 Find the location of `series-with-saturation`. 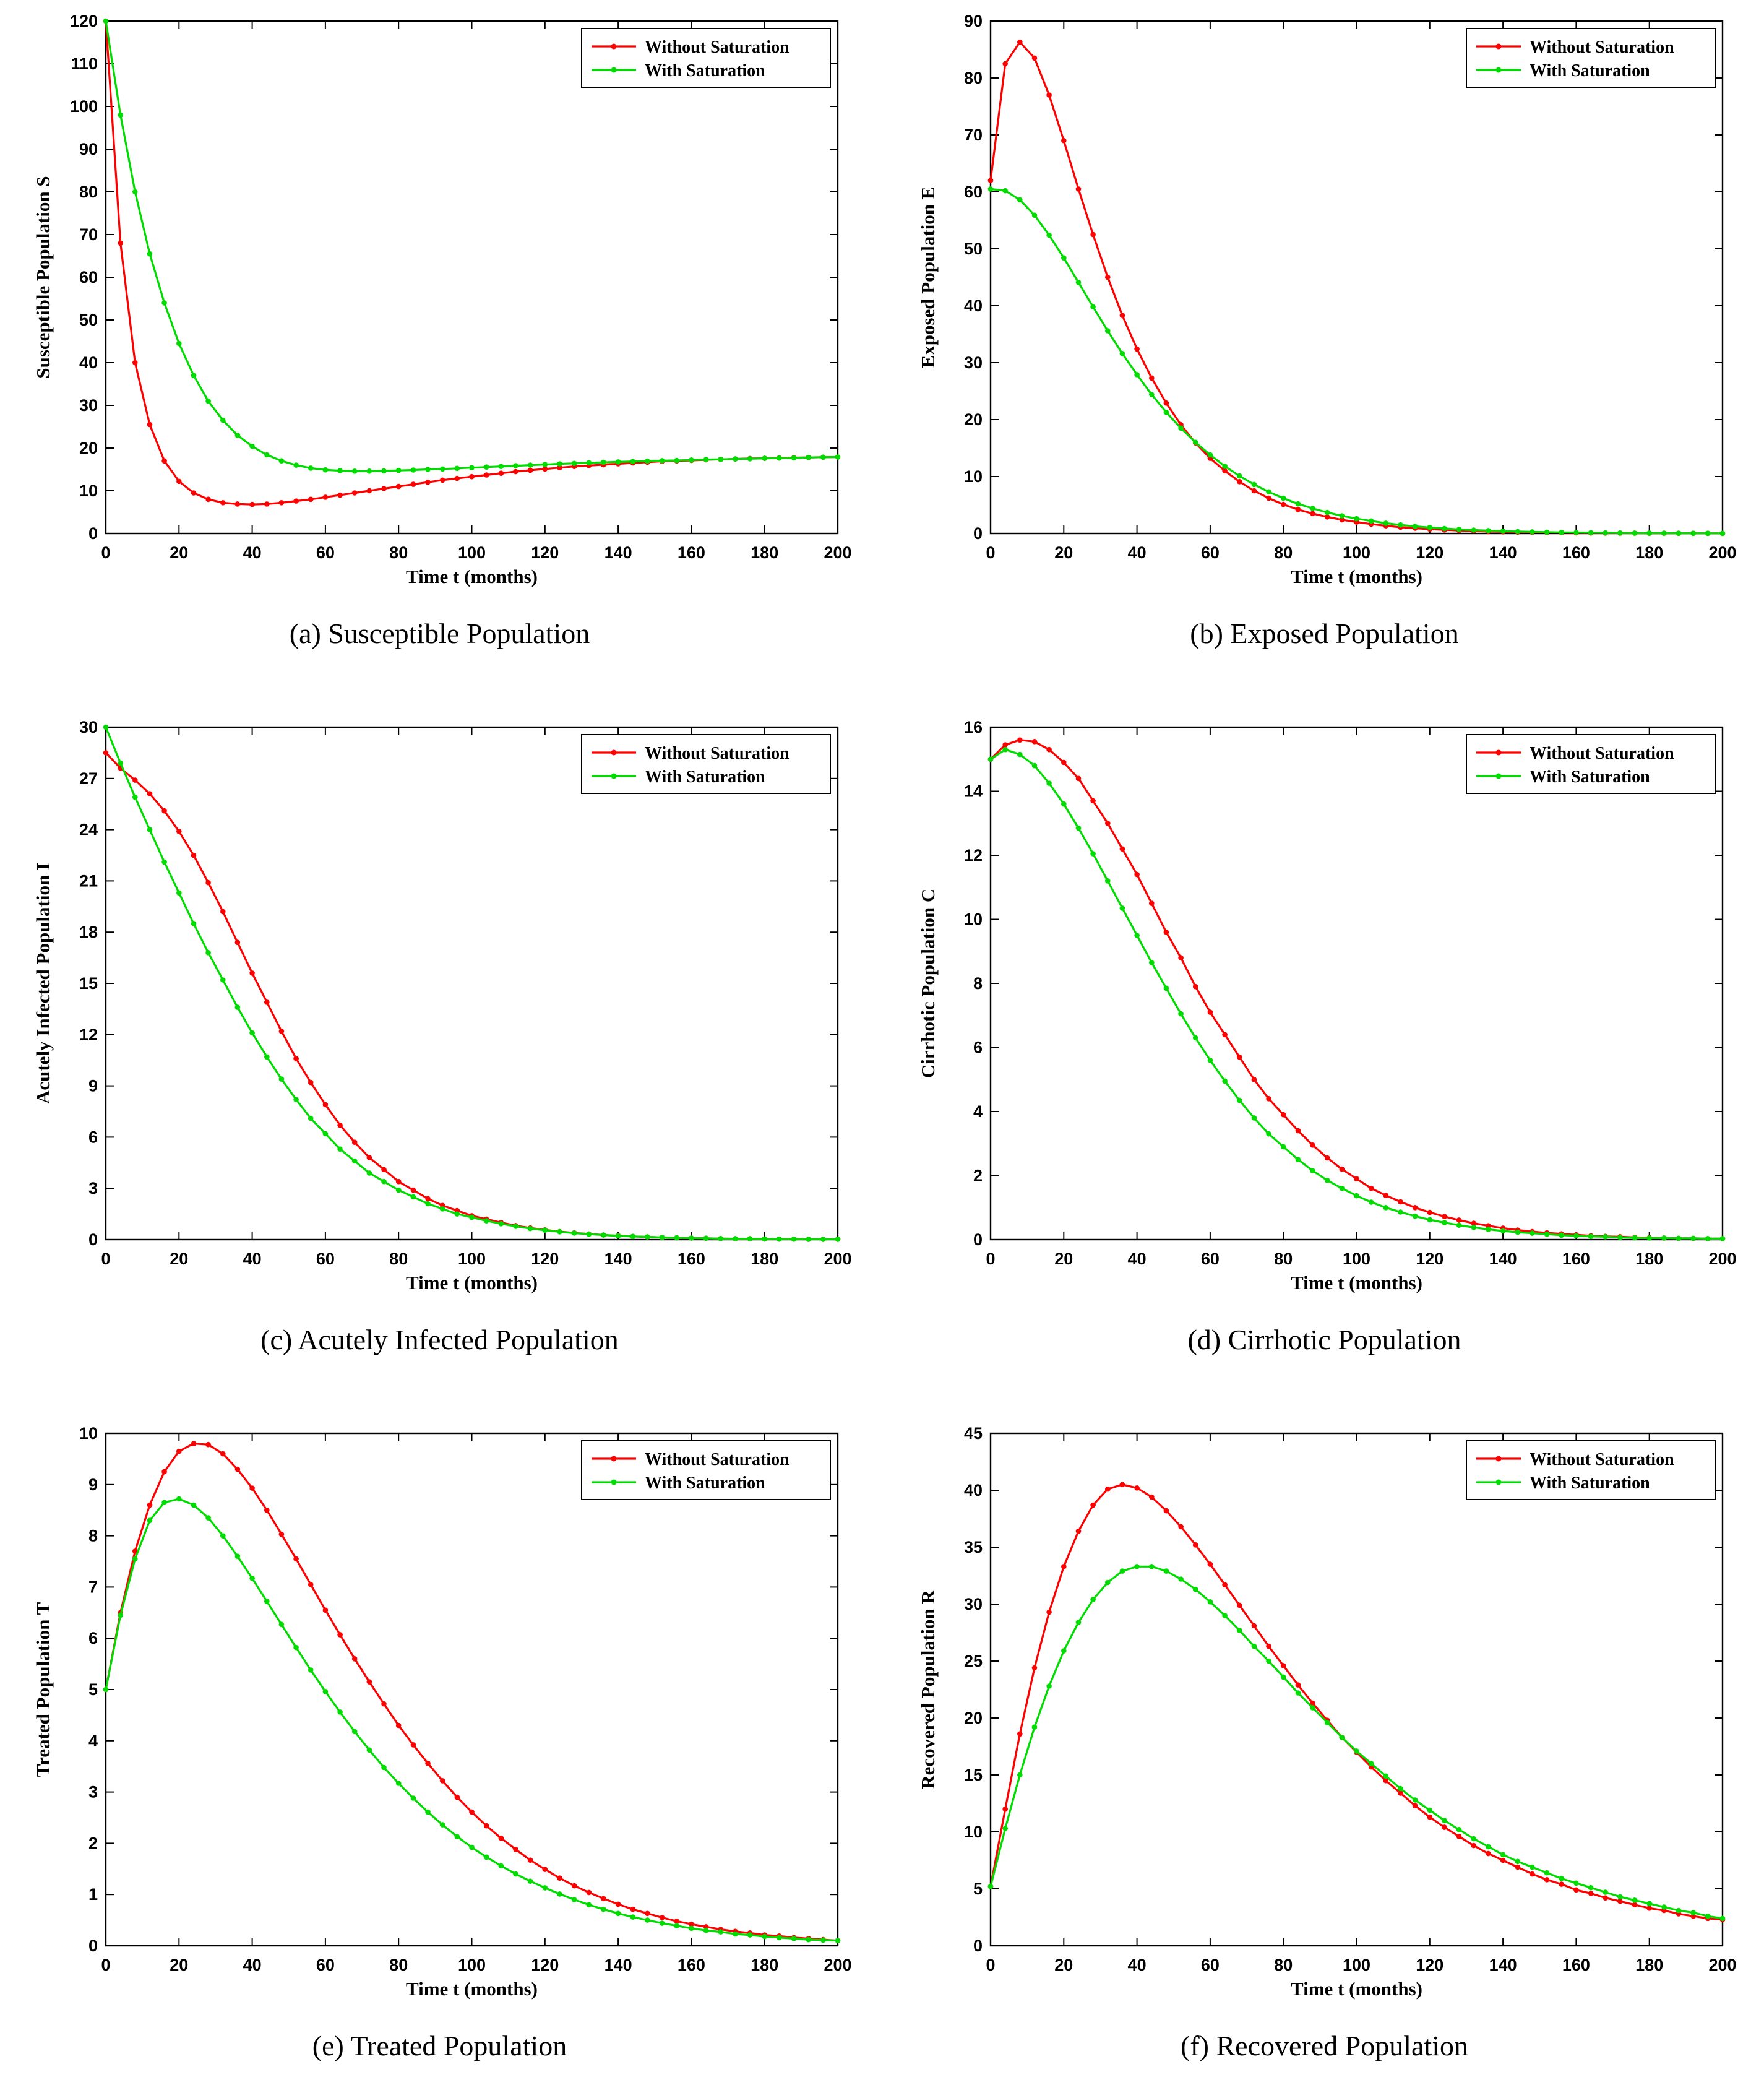

series-with-saturation is located at coordinates (1356, 993).